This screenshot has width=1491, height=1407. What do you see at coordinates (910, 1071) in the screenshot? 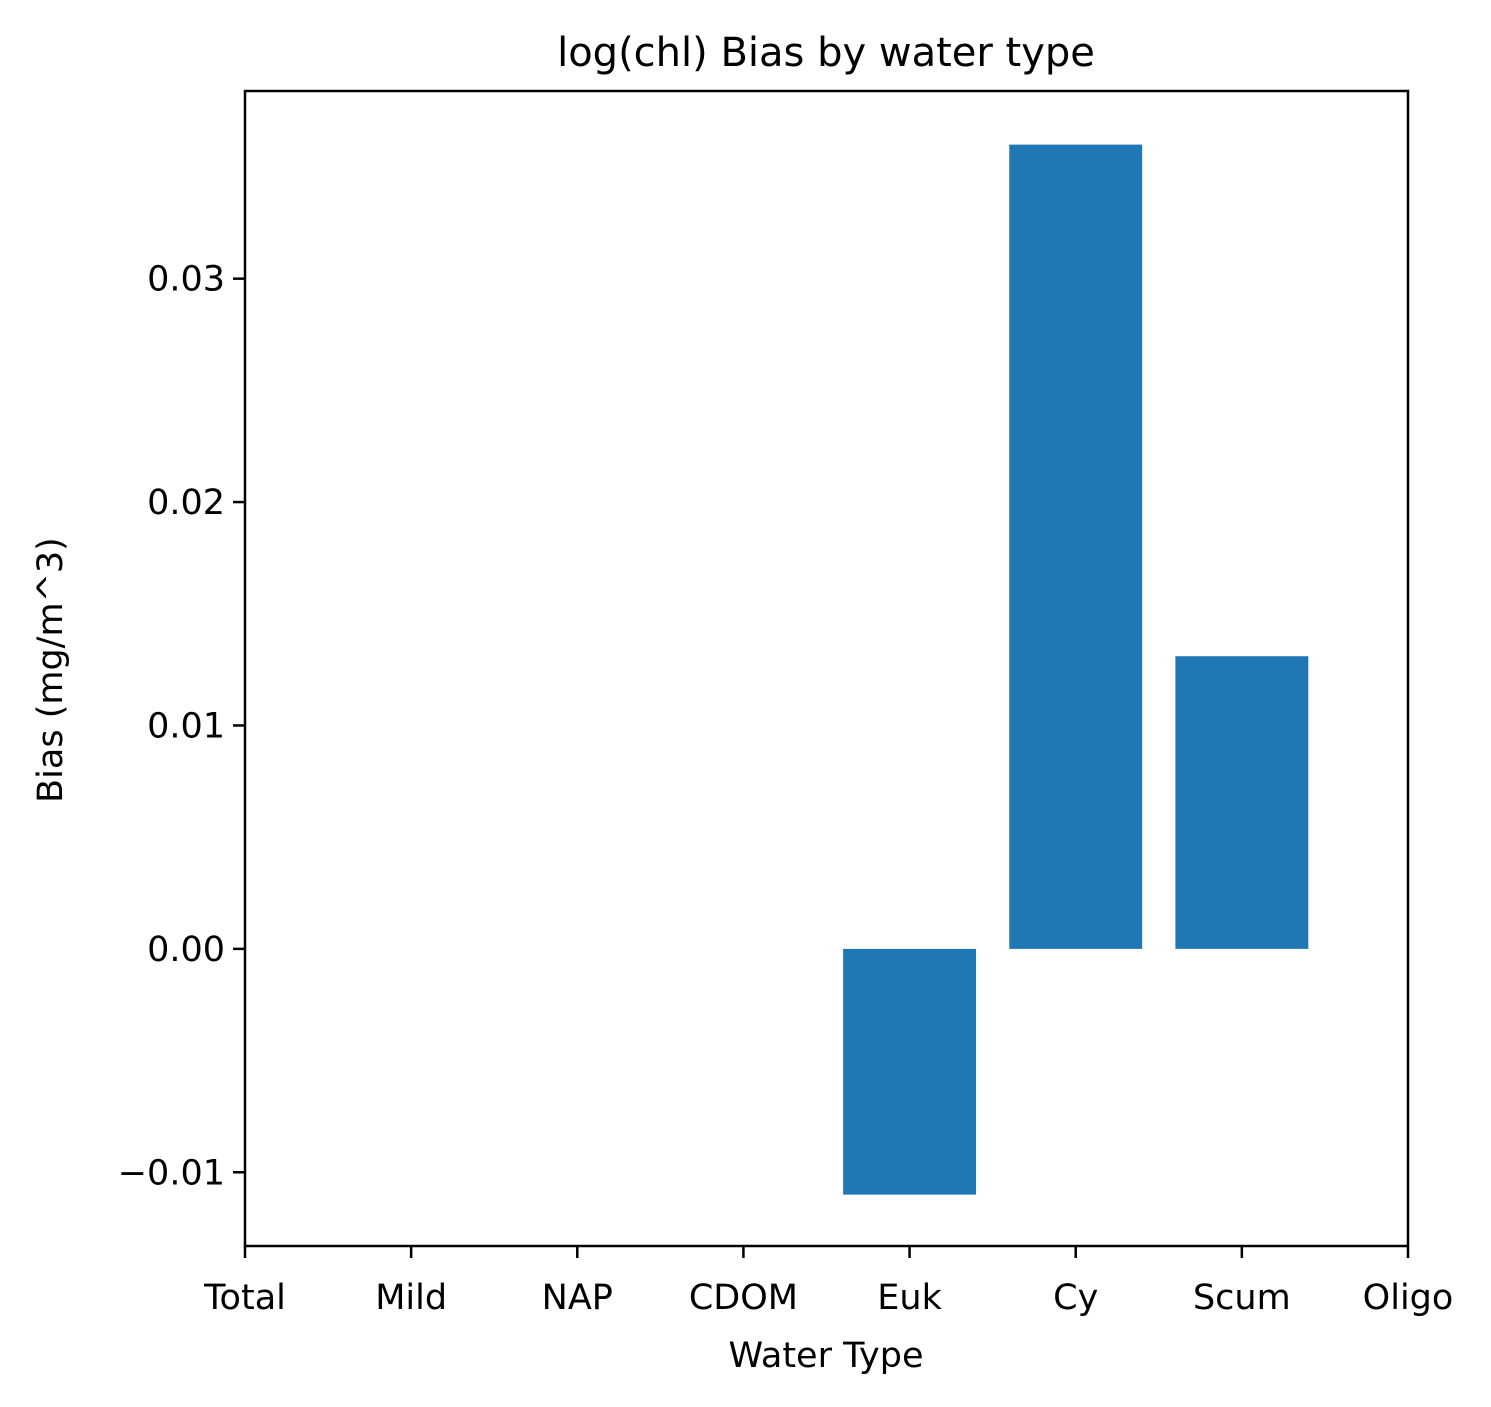
I see `bar-euk` at bounding box center [910, 1071].